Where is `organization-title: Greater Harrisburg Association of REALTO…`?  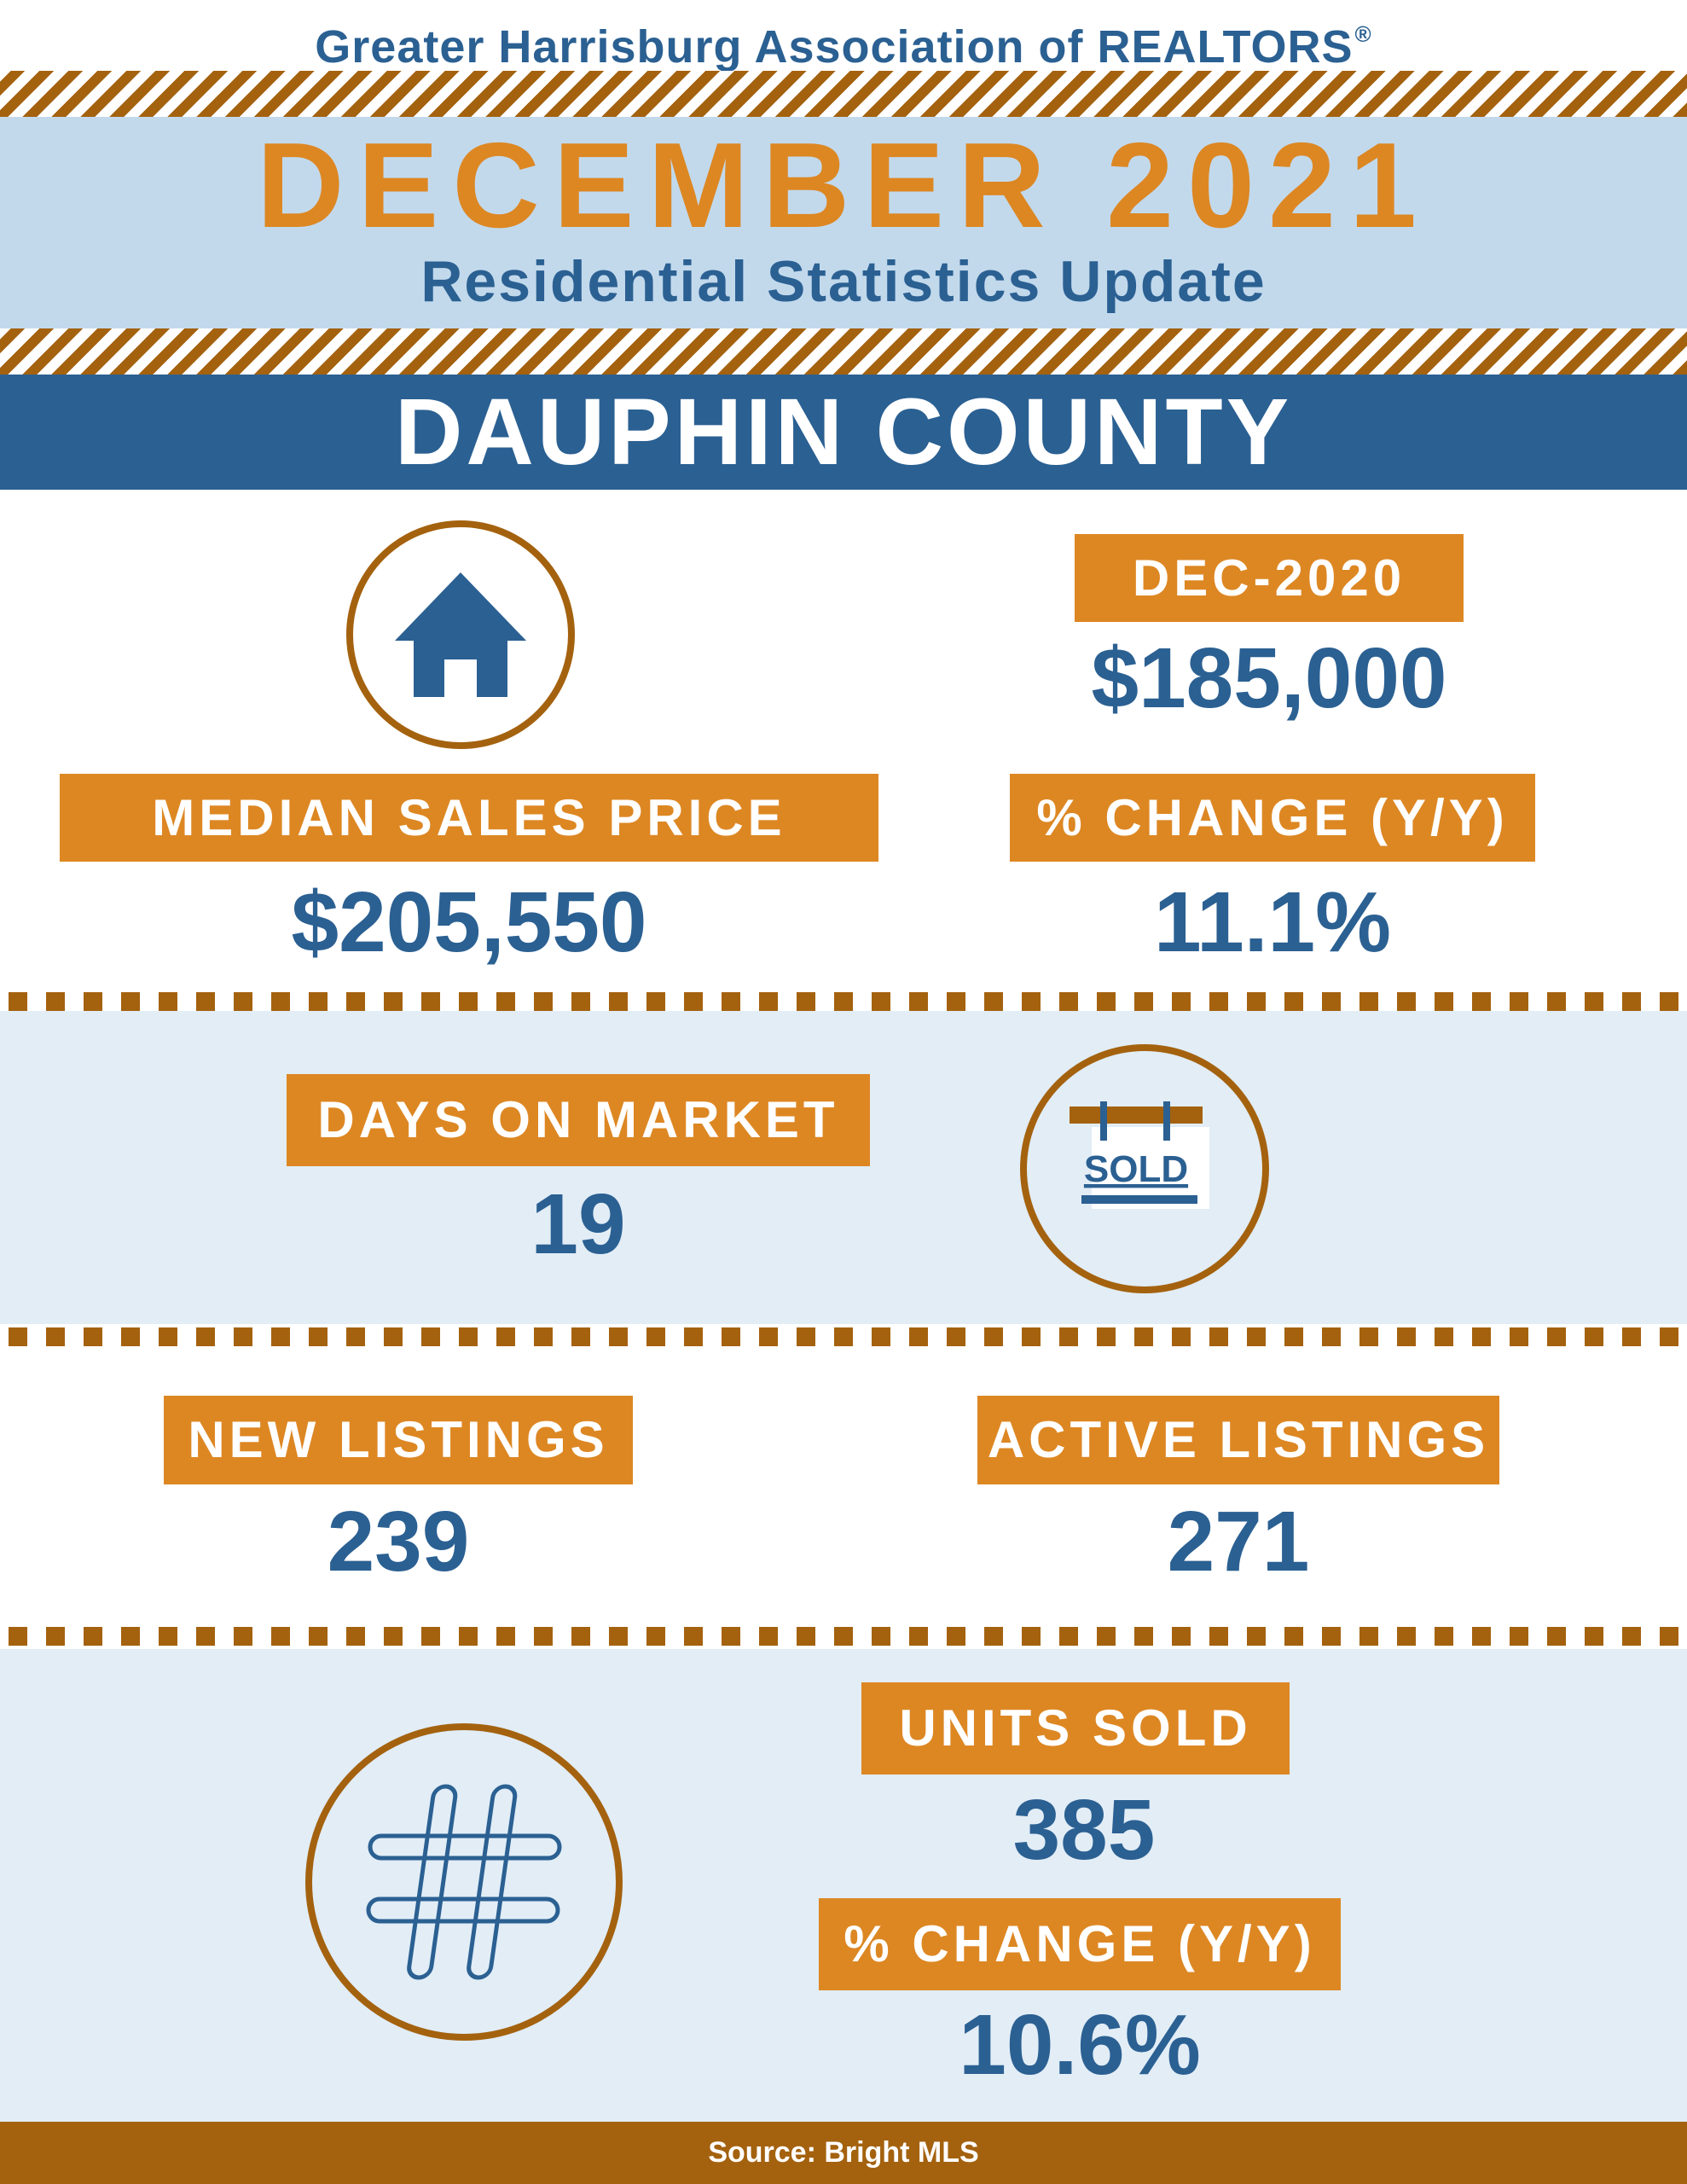
organization-title: Greater Harrisburg Association of REALTO… is located at coordinates (843, 38).